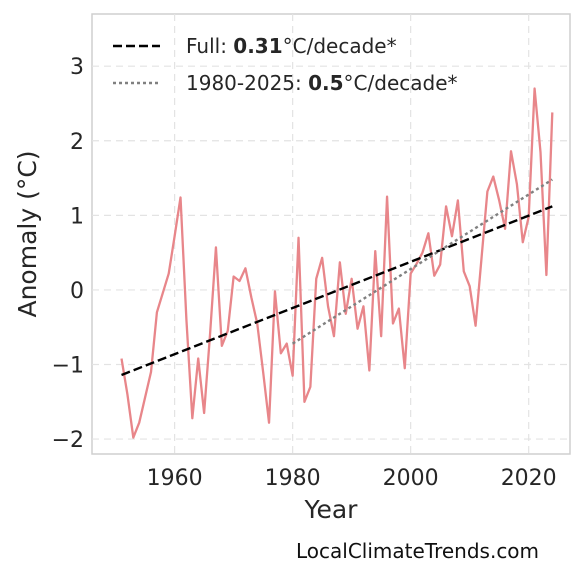 This screenshot has width=585, height=580. I want to click on legend-prefix: 1980-2025:, so click(247, 83).